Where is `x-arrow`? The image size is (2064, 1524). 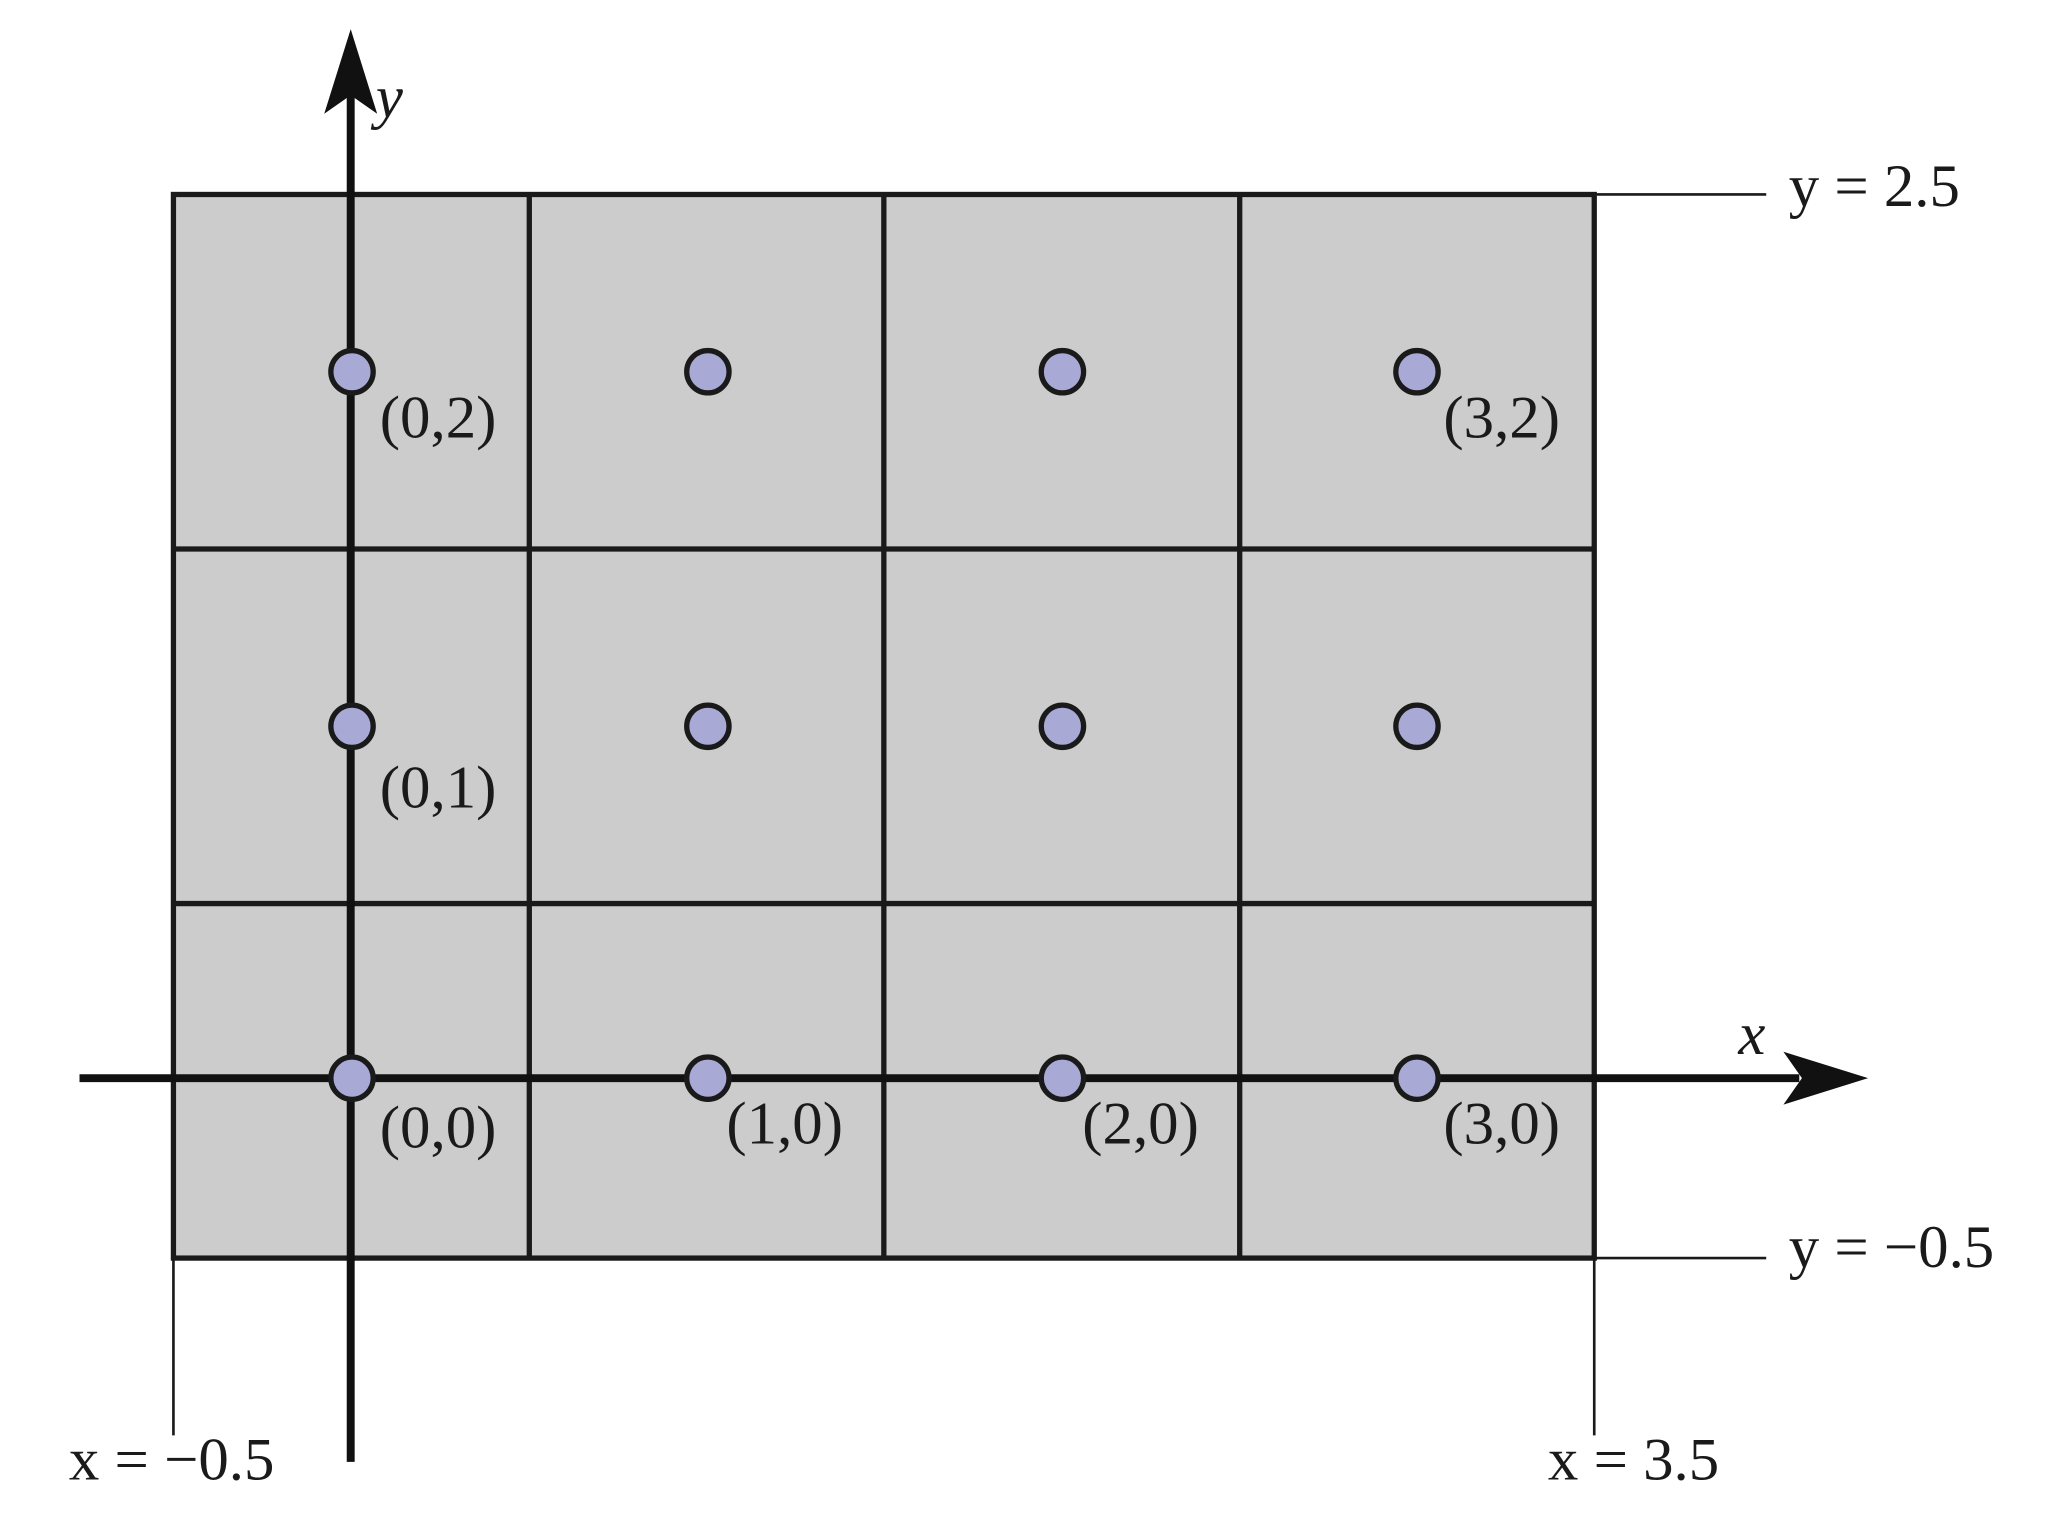 x-arrow is located at coordinates (1826, 1078).